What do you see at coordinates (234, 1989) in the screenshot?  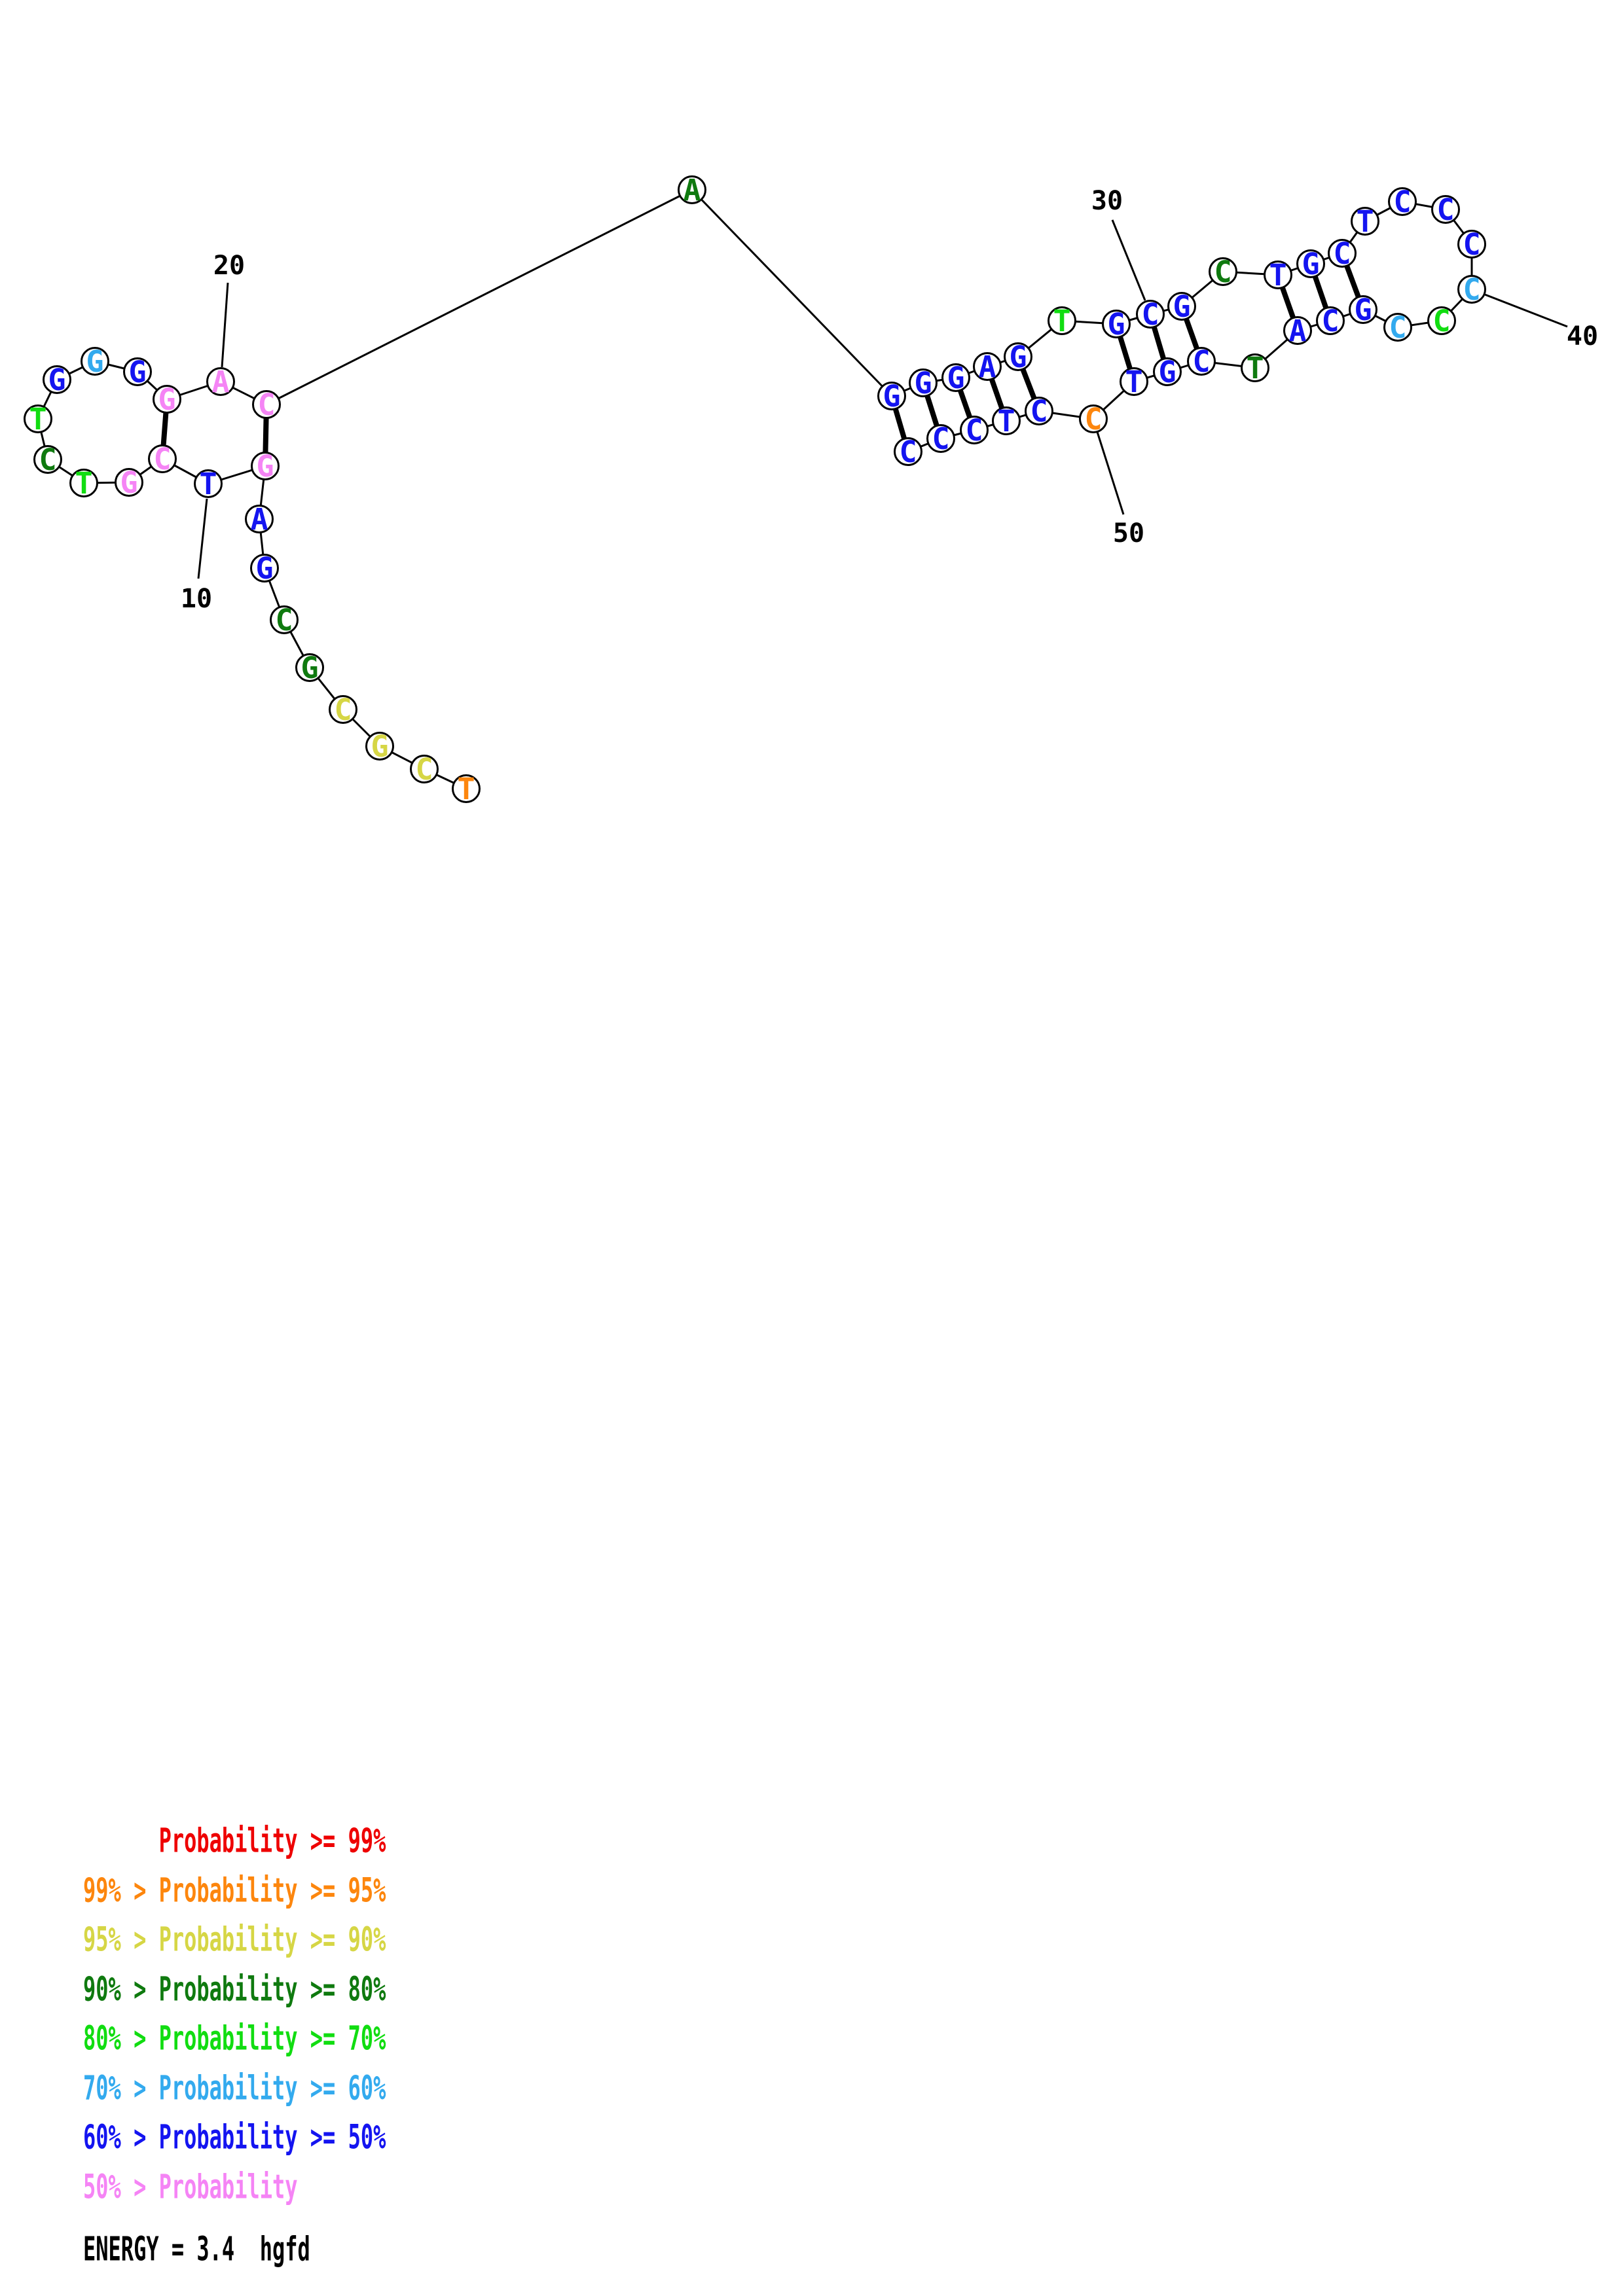 I see `legend-row: 90% > Probability >= 80%` at bounding box center [234, 1989].